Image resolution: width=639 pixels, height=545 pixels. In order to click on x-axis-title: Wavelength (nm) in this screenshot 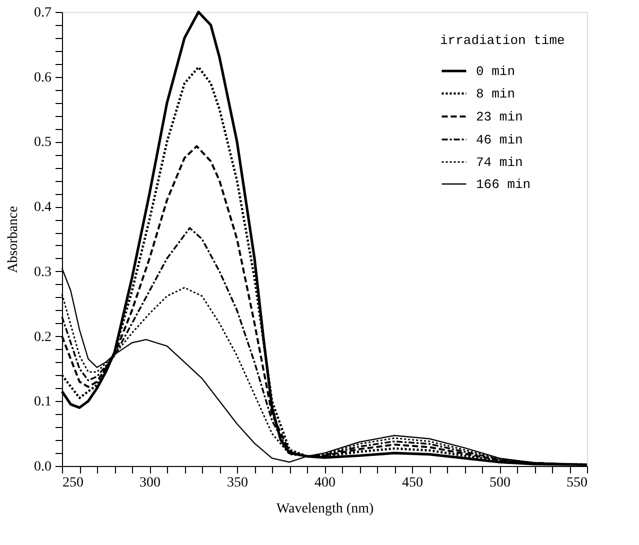, I will do `click(325, 509)`.